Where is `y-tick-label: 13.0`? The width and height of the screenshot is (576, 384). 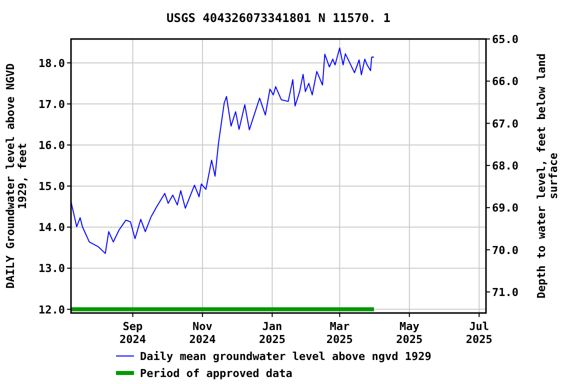
y-tick-label: 13.0 is located at coordinates (51, 269).